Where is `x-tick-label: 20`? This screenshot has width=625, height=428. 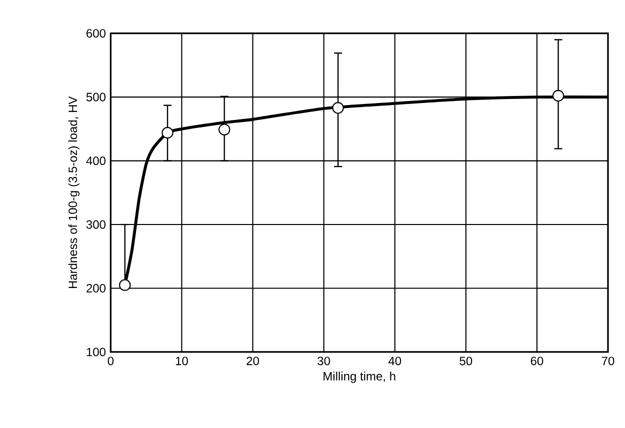
x-tick-label: 20 is located at coordinates (252, 361).